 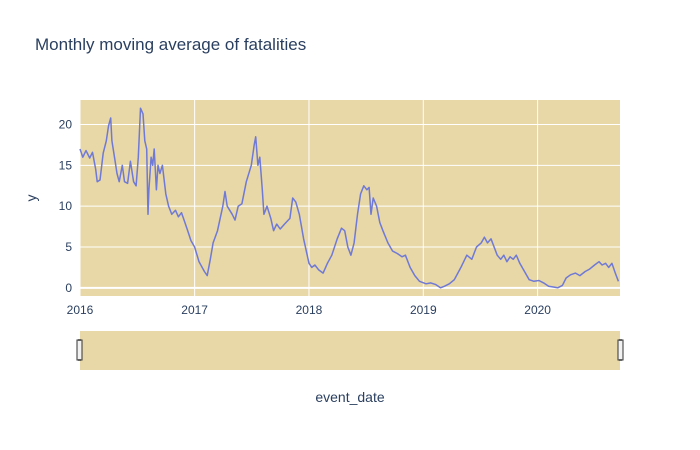 I want to click on y-tick-label: 10, so click(x=66, y=206).